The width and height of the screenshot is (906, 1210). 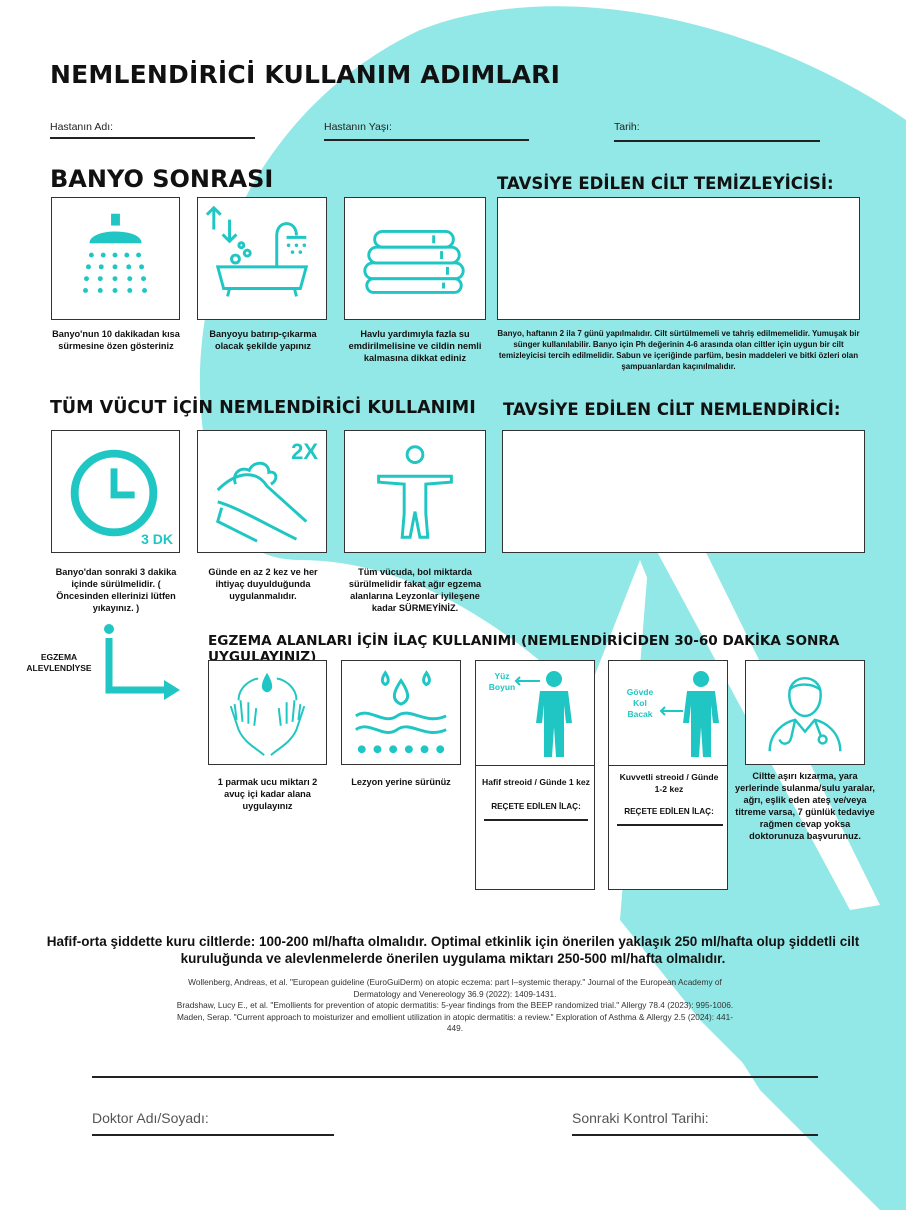 I want to click on skin-drops-icon, so click(x=401, y=712).